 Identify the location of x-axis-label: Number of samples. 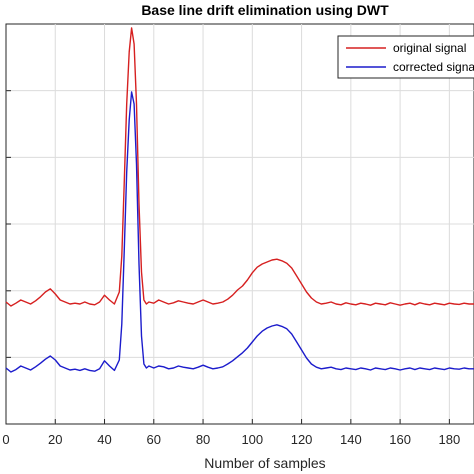
(264, 463).